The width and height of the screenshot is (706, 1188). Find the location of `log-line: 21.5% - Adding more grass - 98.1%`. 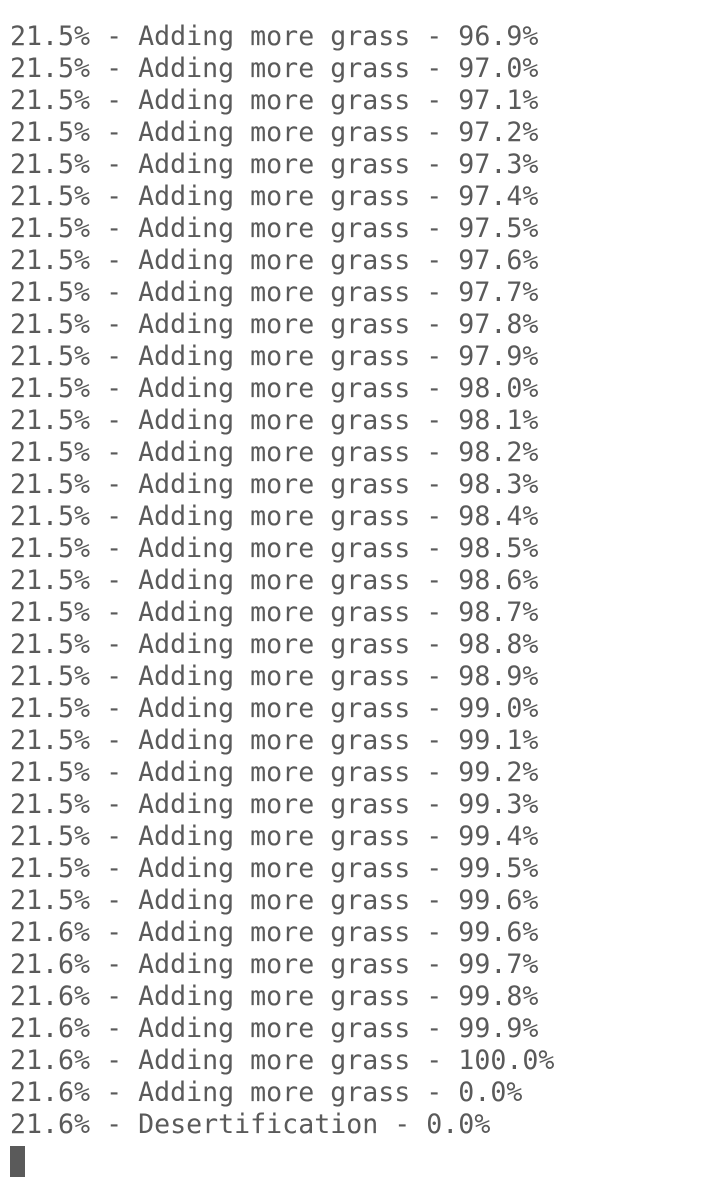

log-line: 21.5% - Adding more grass - 98.1% is located at coordinates (274, 420).